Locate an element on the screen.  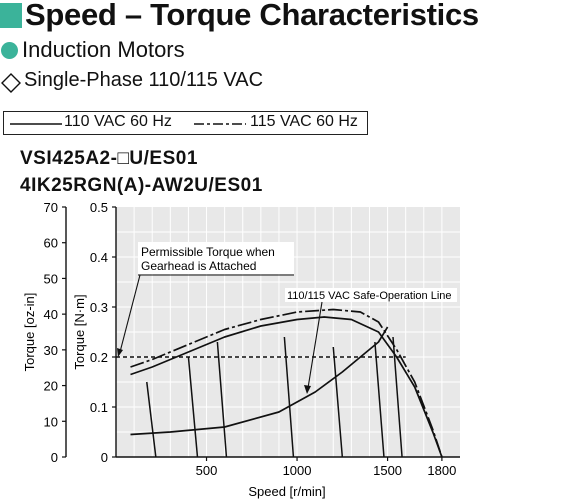
x-tick-label: 1500 is located at coordinates (387, 470).